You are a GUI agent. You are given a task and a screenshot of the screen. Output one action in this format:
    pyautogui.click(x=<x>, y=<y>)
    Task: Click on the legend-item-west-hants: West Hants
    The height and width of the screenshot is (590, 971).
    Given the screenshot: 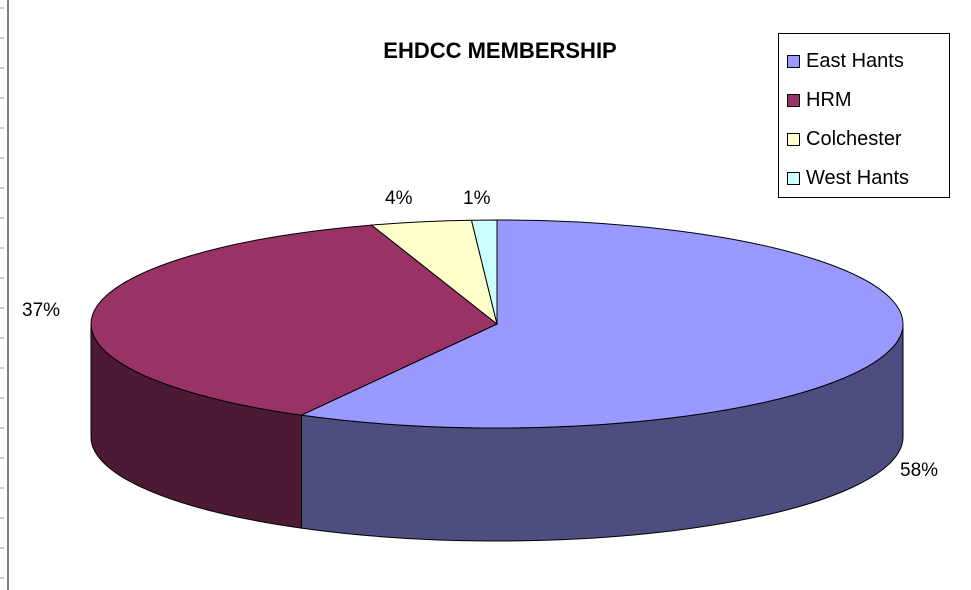 What is the action you would take?
    pyautogui.click(x=864, y=178)
    